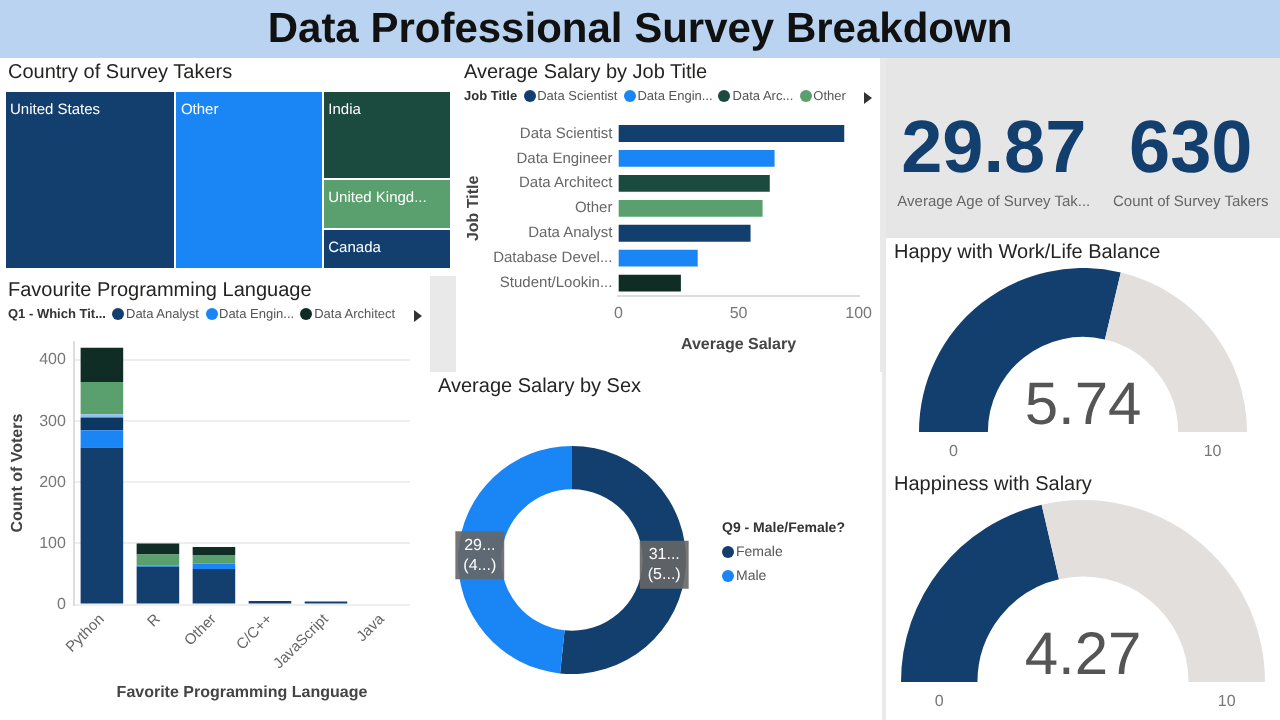 Image resolution: width=1280 pixels, height=720 pixels. Describe the element at coordinates (1027, 254) in the screenshot. I see `chart-title: Happy with Work/Life Balance` at that location.